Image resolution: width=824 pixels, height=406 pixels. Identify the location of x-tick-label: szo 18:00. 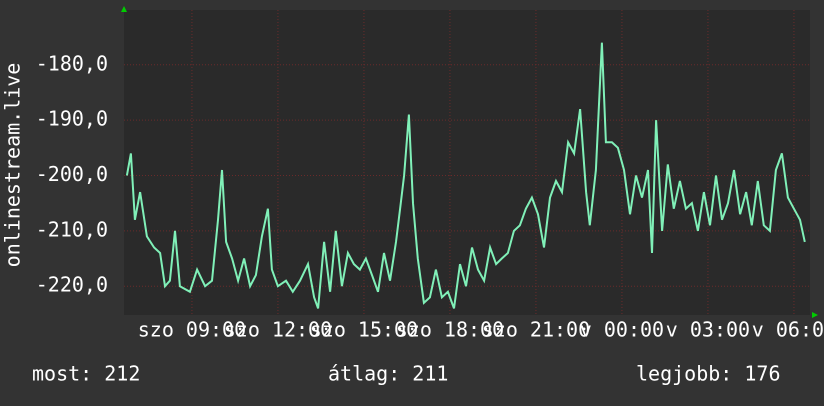
(450, 330).